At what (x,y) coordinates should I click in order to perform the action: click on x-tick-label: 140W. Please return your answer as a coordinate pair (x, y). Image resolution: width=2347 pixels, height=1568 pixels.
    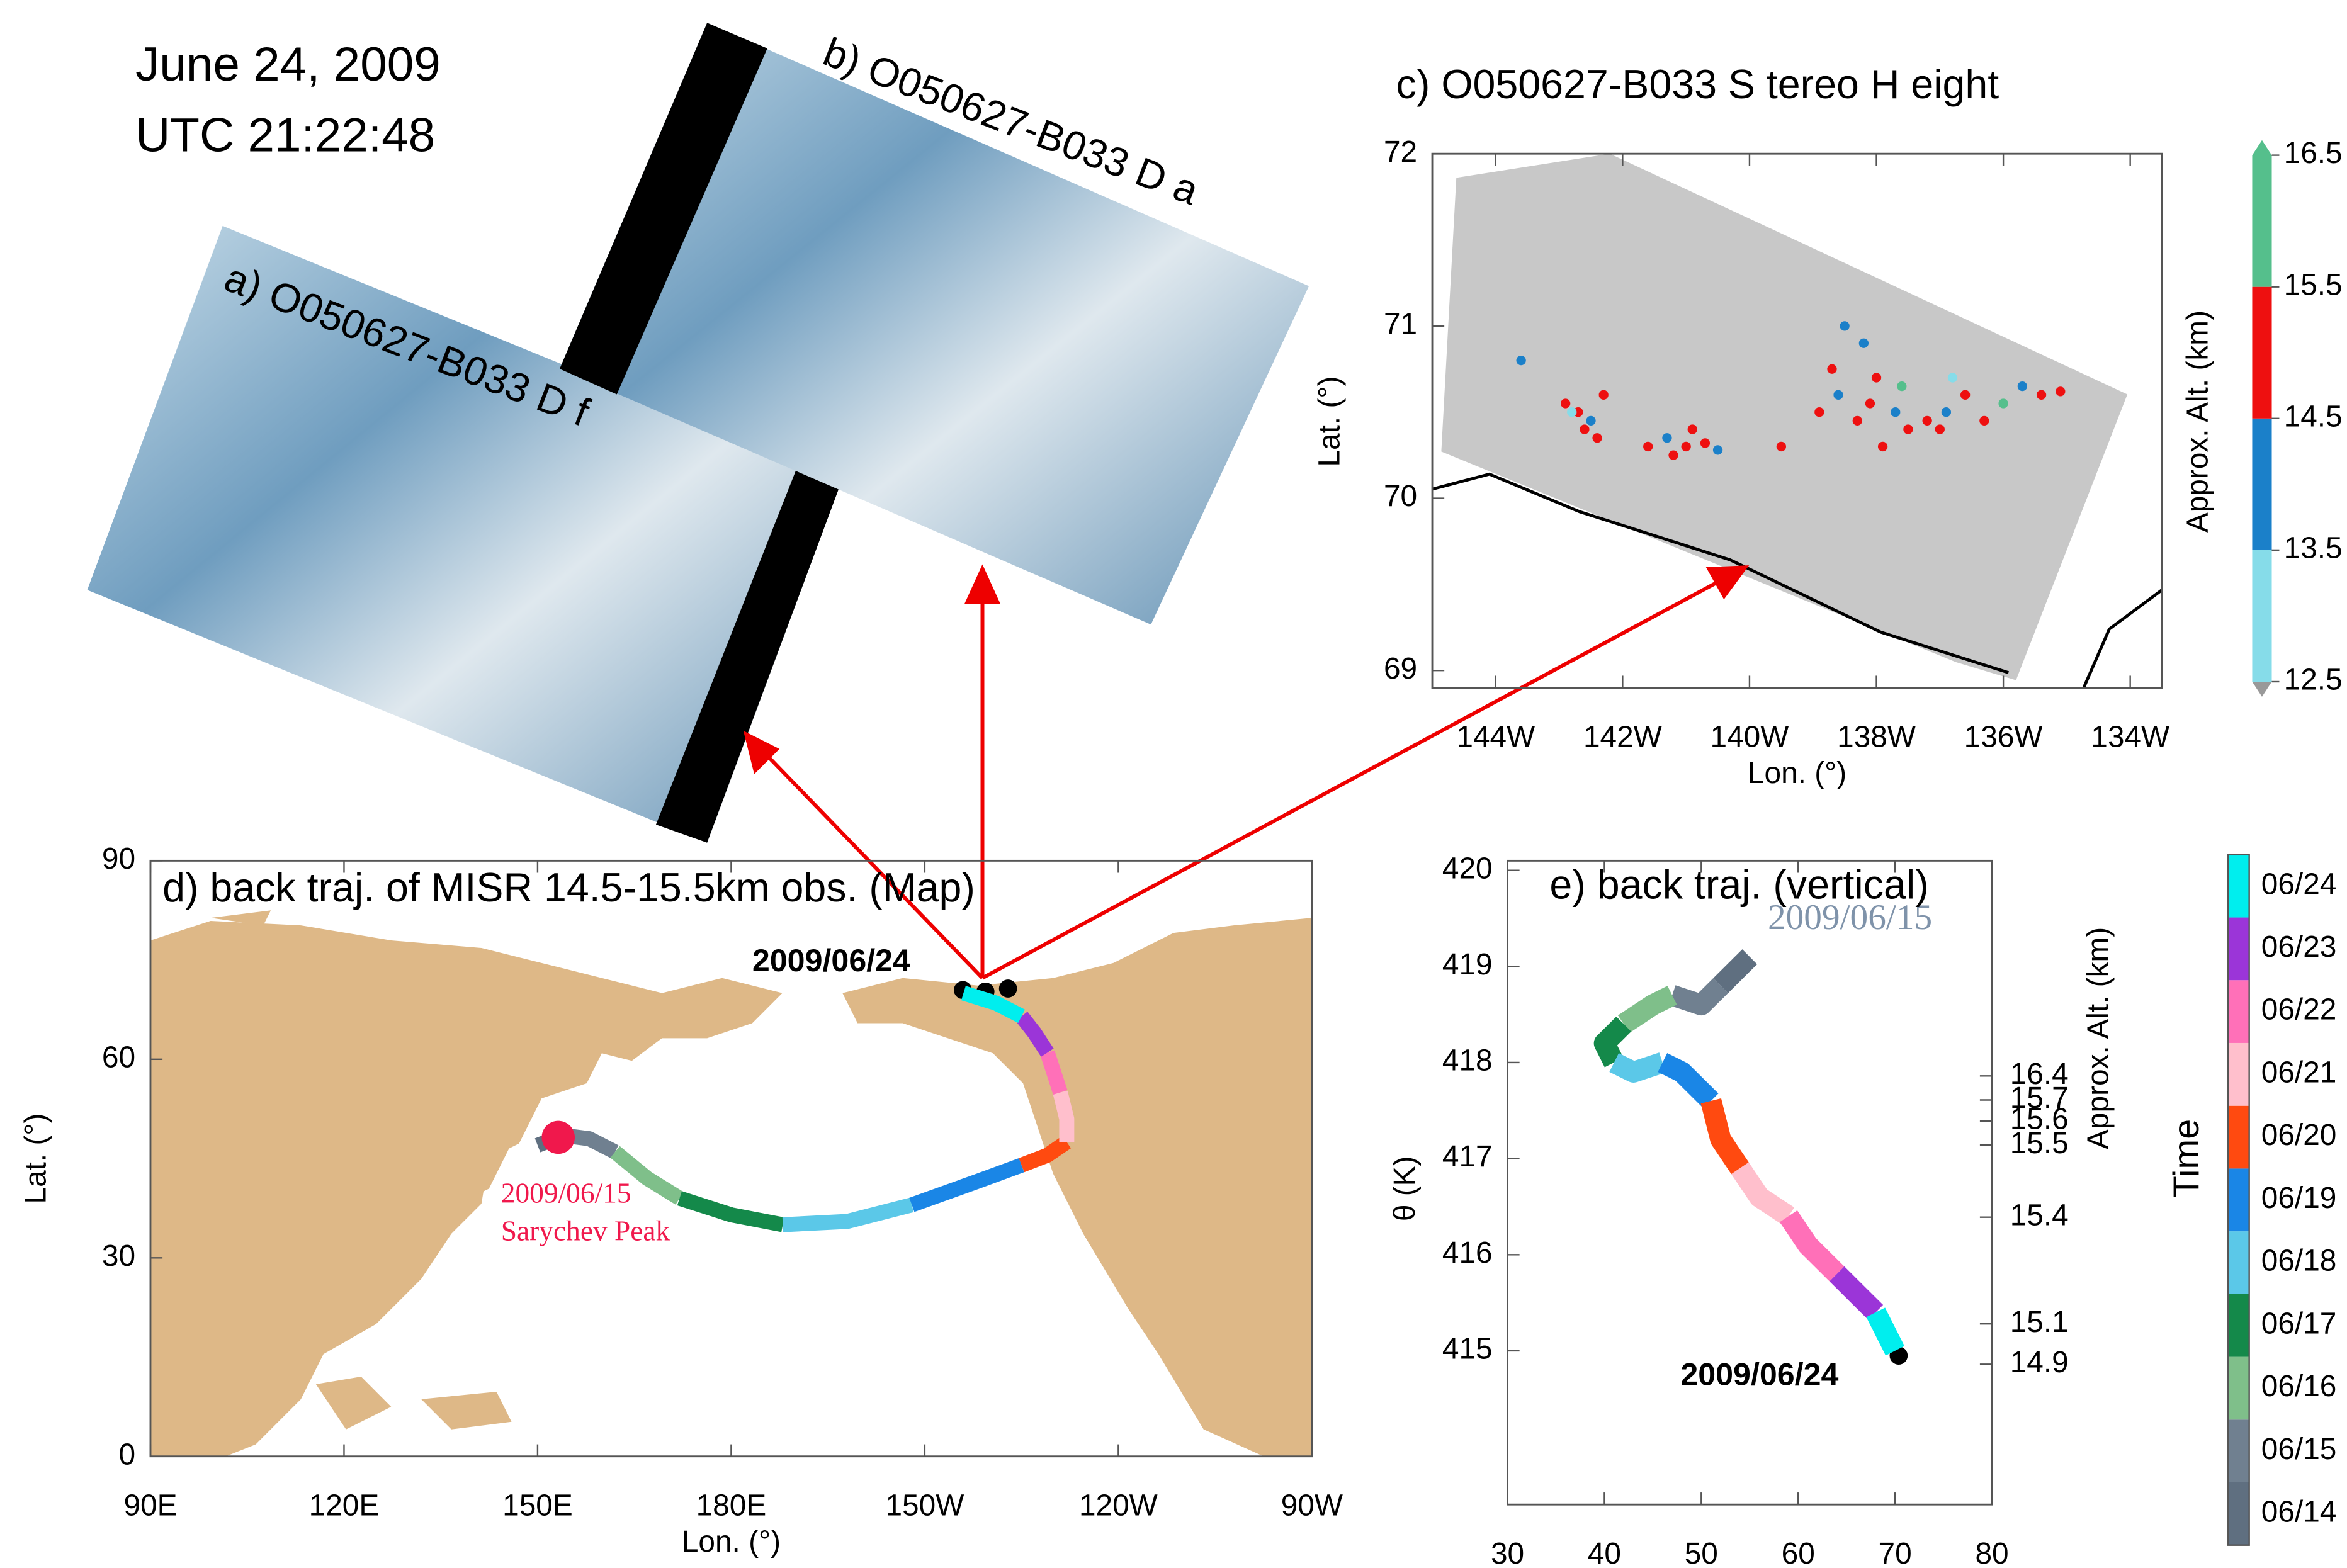
    Looking at the image, I should click on (1750, 737).